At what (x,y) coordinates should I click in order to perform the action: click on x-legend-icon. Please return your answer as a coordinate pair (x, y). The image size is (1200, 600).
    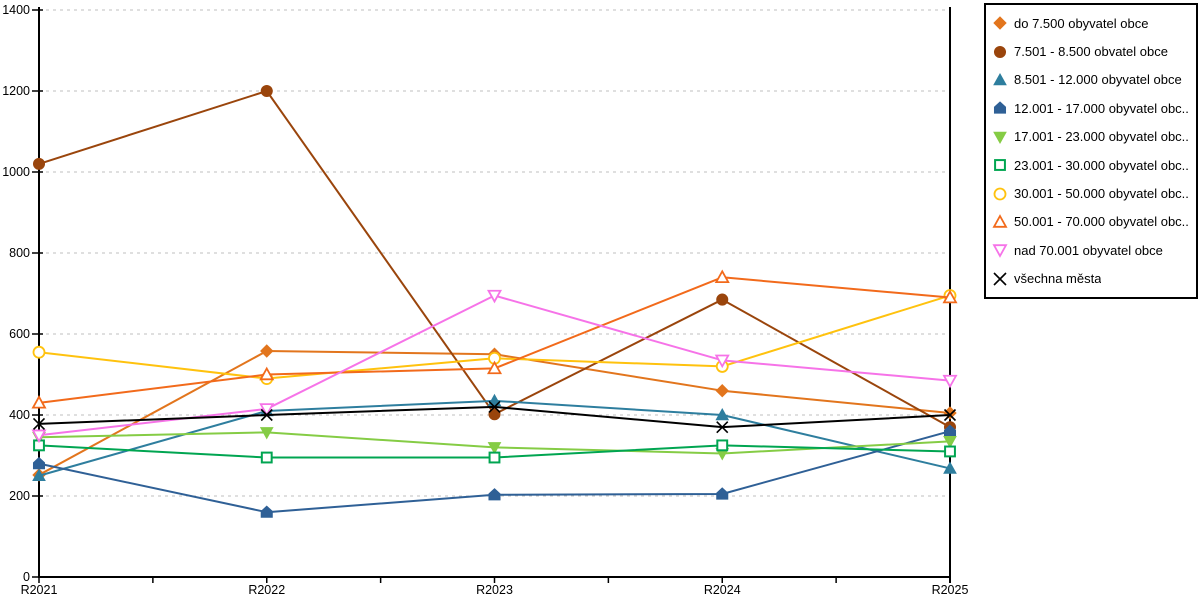
    Looking at the image, I should click on (1000, 279).